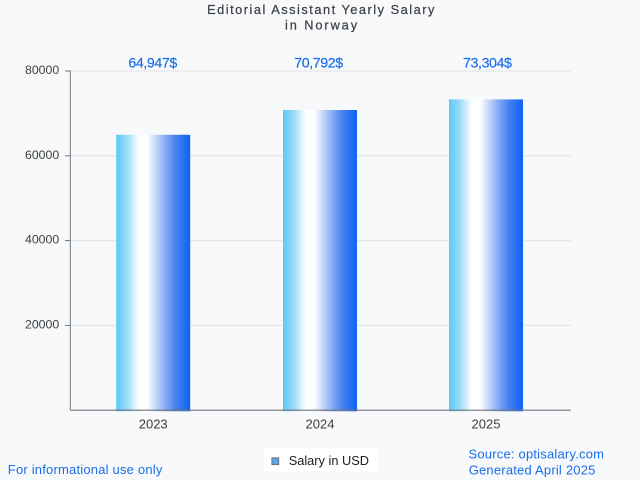  Describe the element at coordinates (487, 64) in the screenshot. I see `svg-text: 73,304$` at that location.